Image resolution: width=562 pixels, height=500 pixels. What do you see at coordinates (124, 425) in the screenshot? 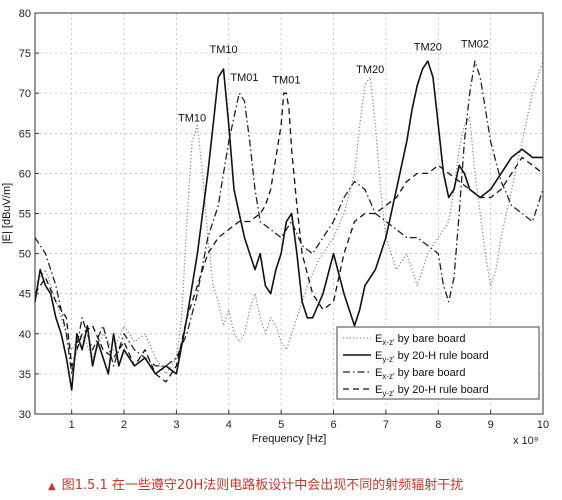
I see `x-tick-label: 2` at bounding box center [124, 425].